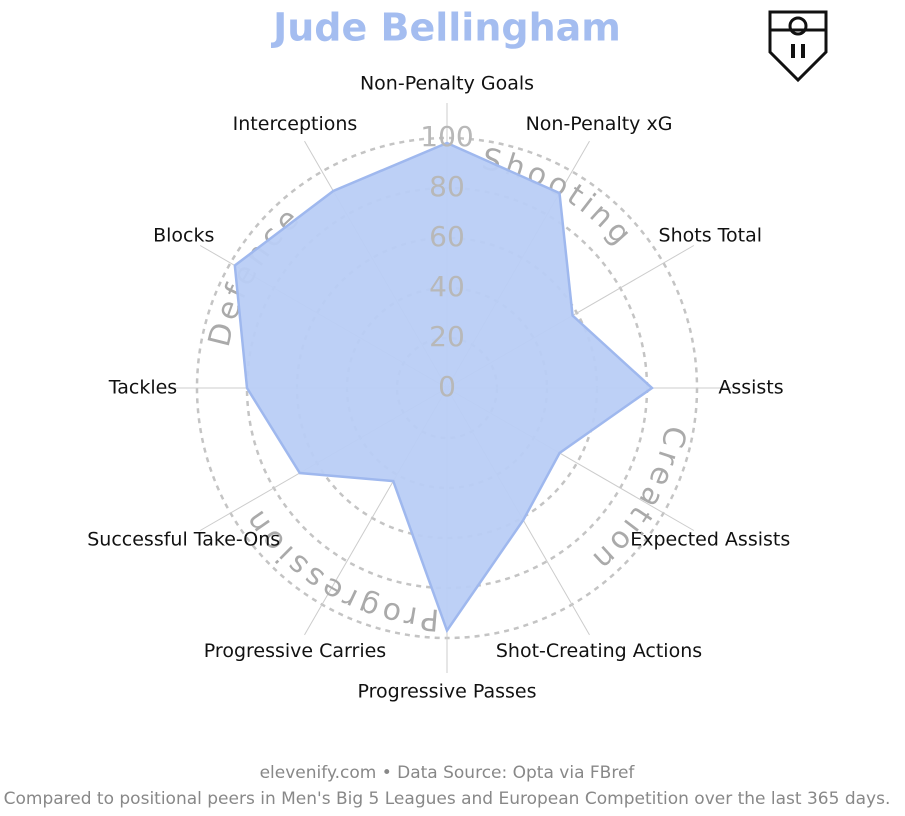 The width and height of the screenshot is (905, 816). I want to click on r-tick-label: 40, so click(447, 286).